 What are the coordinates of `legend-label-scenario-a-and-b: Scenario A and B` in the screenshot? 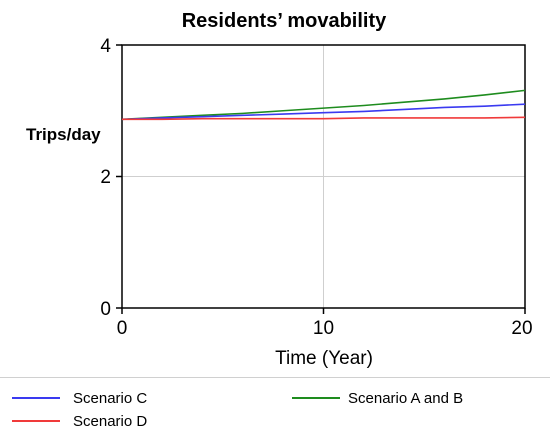 It's located at (405, 398).